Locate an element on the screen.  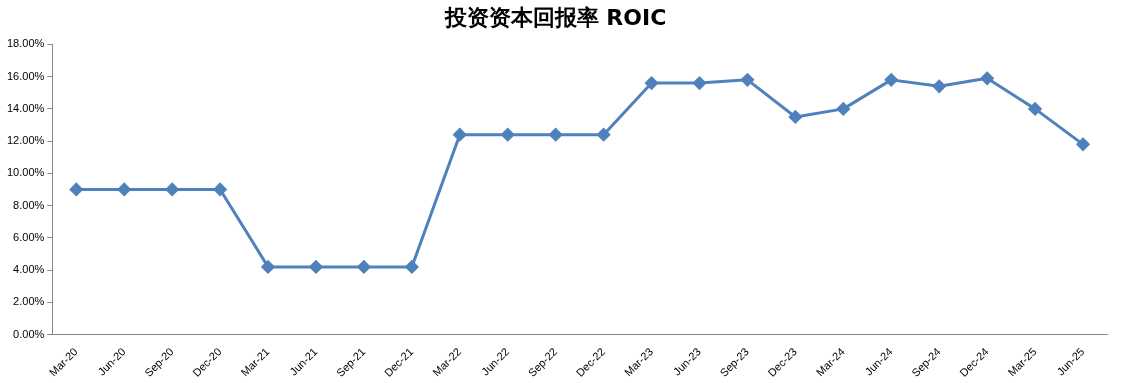
y-tick-label: 6.00% is located at coordinates (29, 236).